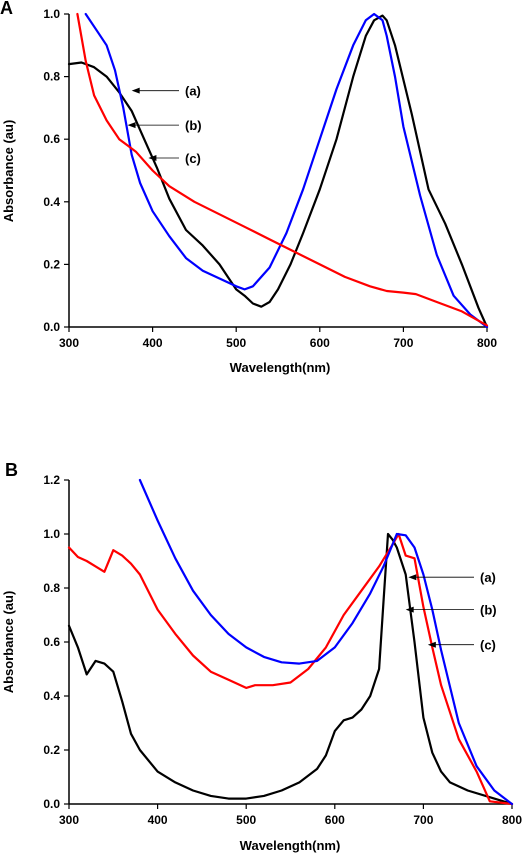 The height and width of the screenshot is (859, 526). I want to click on panel-a-x-tick-label: 800, so click(487, 343).